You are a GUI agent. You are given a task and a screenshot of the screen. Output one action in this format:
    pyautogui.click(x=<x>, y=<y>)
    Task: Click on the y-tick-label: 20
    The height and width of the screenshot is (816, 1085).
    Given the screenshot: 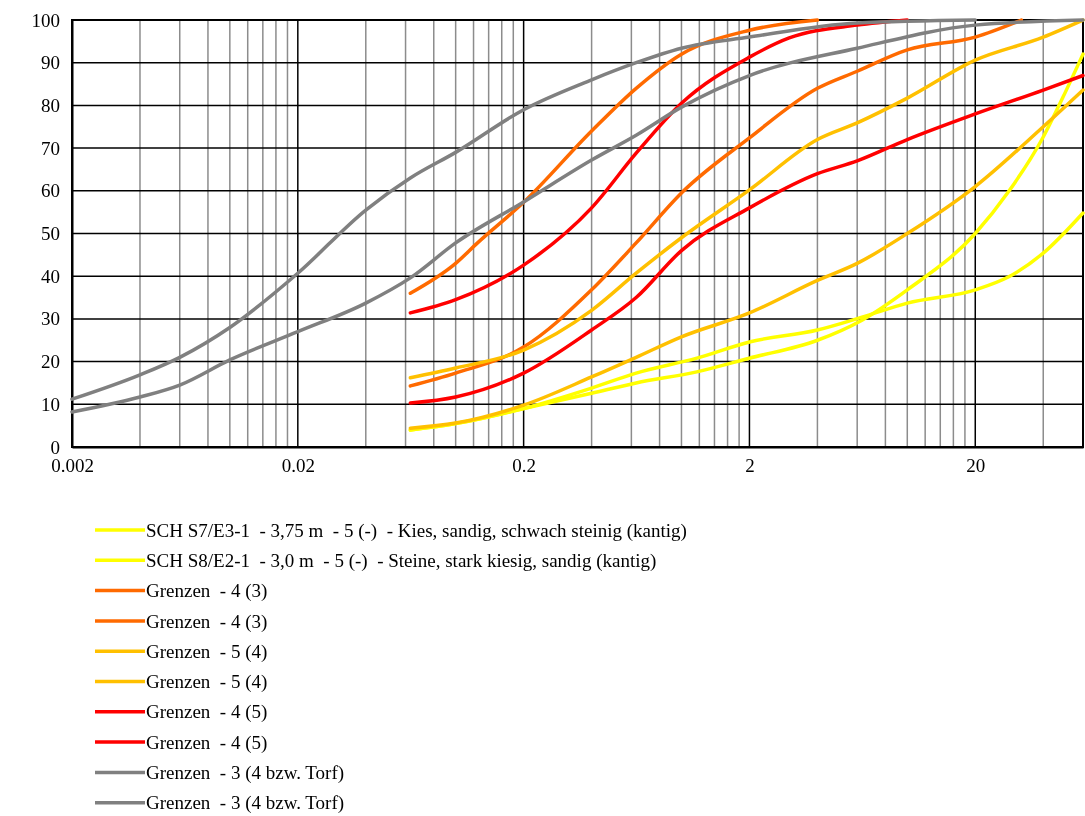 What is the action you would take?
    pyautogui.click(x=50, y=362)
    